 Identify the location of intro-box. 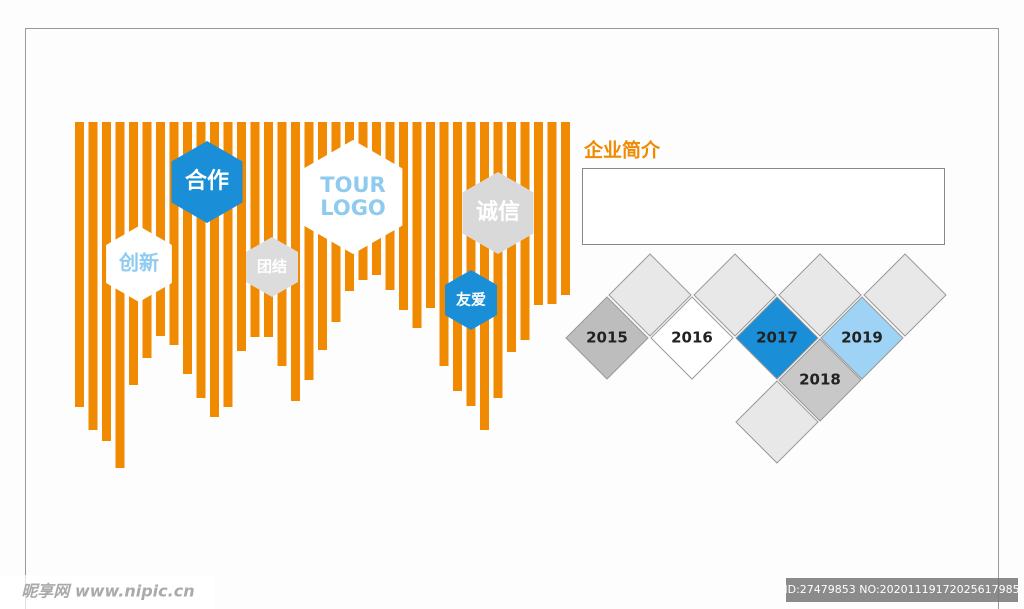
(763, 206).